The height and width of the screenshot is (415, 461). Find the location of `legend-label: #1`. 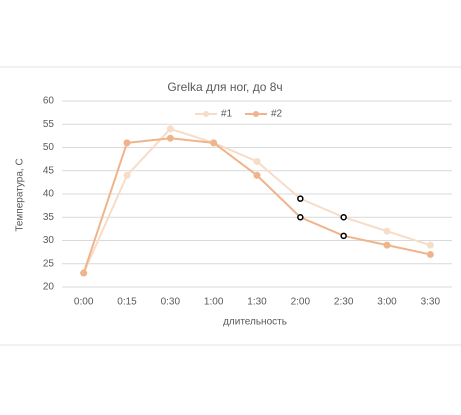

legend-label: #1 is located at coordinates (227, 114).